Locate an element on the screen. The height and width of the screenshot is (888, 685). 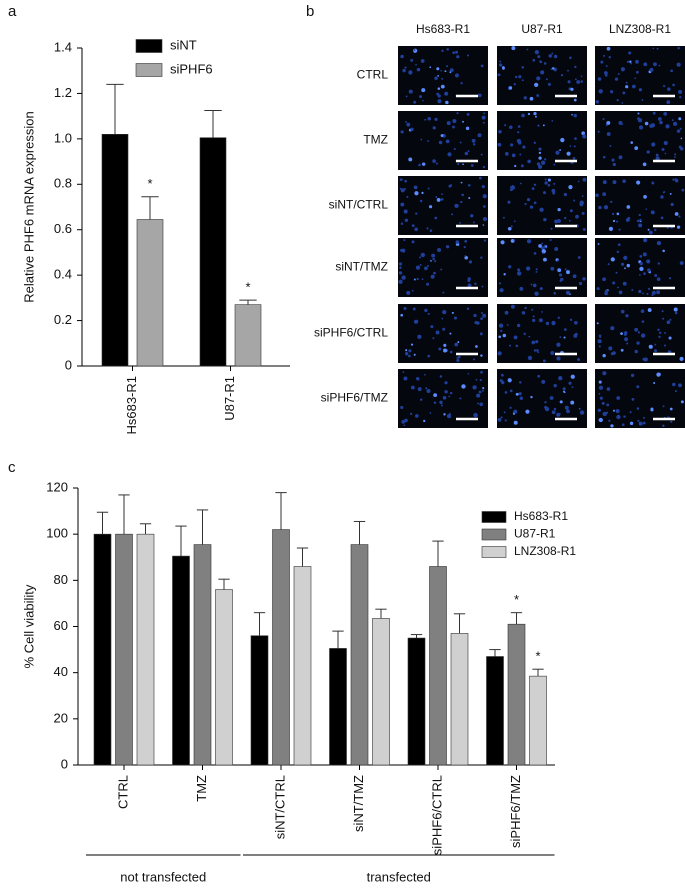
y-tick-label: 80 is located at coordinates (61, 579).